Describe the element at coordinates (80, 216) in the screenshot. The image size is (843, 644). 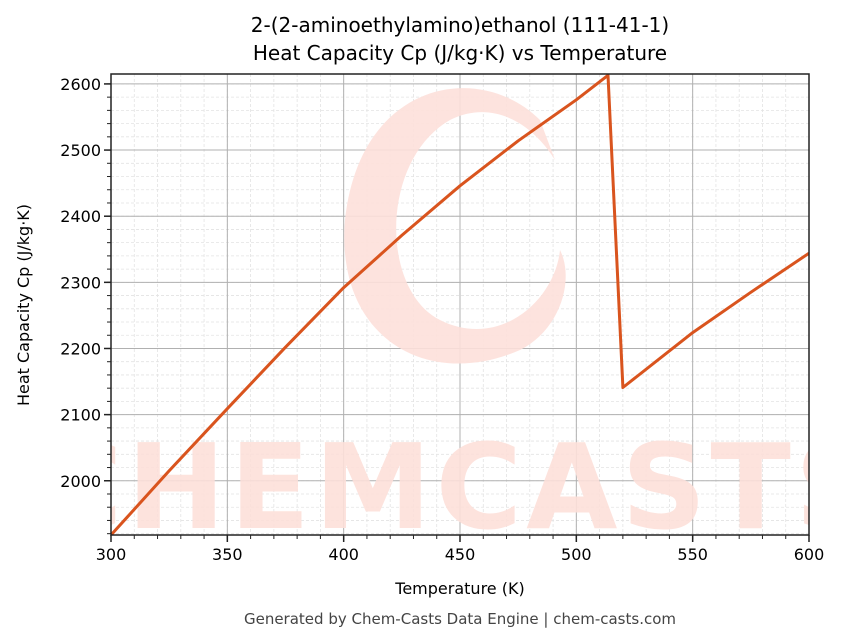
I see `y-tick-label: 2400` at that location.